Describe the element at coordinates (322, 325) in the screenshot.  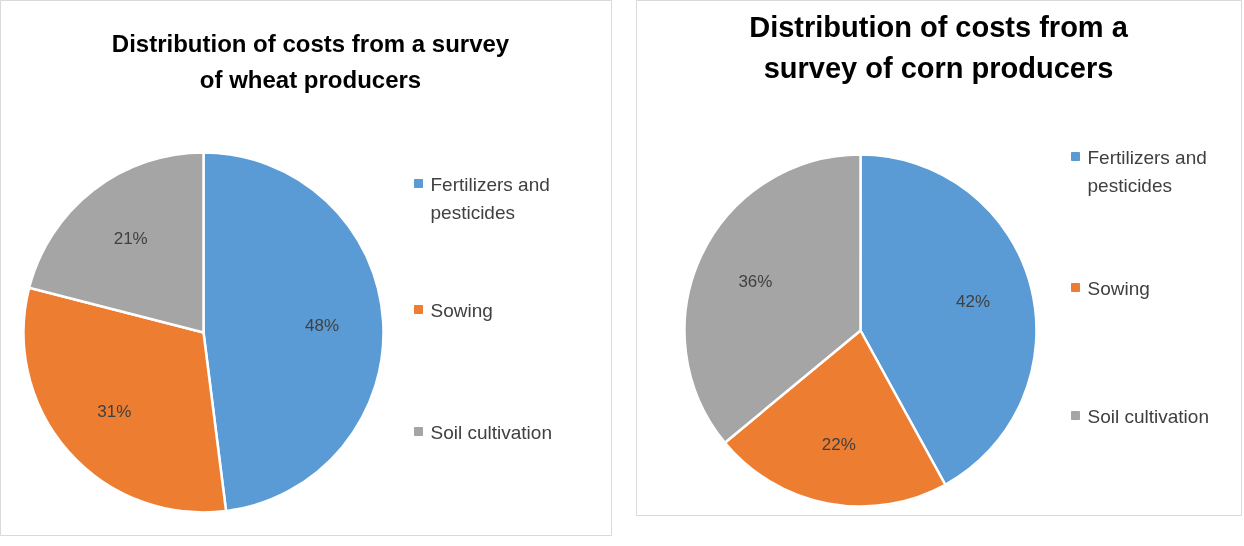
I see `data-label: 48%` at that location.